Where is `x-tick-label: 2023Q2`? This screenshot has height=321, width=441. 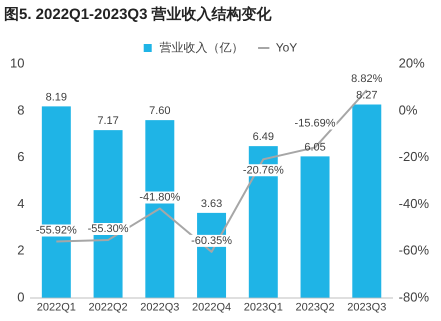
x-tick-label: 2023Q2 is located at coordinates (315, 307).